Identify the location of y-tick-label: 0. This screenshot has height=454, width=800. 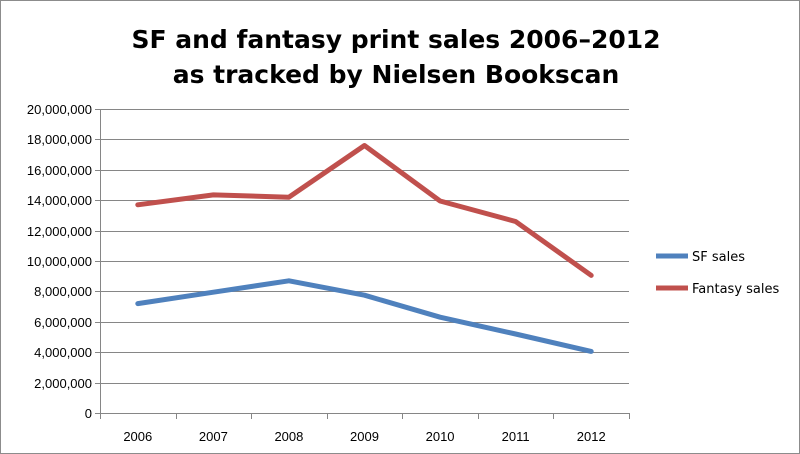
(88, 413).